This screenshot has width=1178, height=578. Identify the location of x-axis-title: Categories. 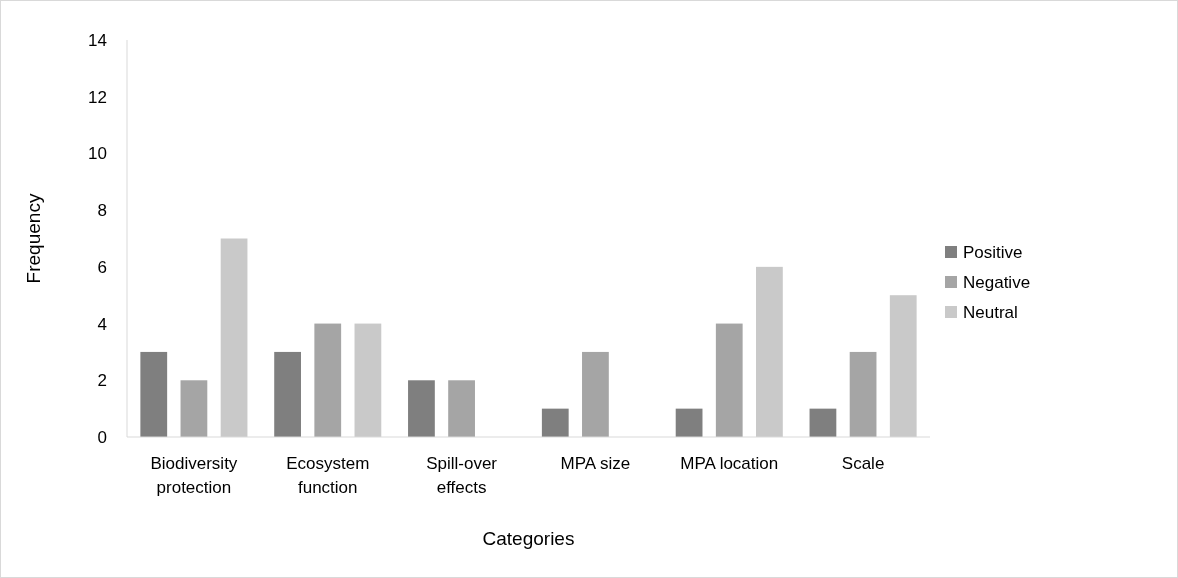
(528, 538).